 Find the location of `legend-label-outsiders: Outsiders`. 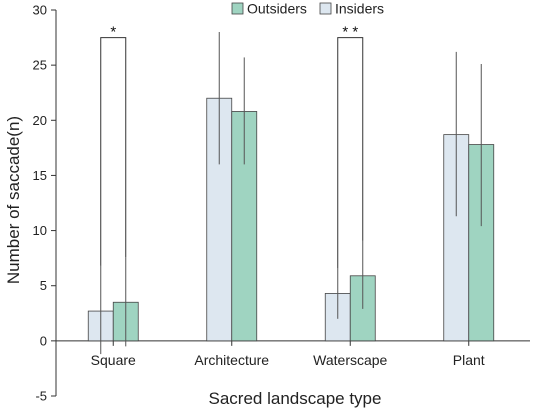

legend-label-outsiders: Outsiders is located at coordinates (277, 9).